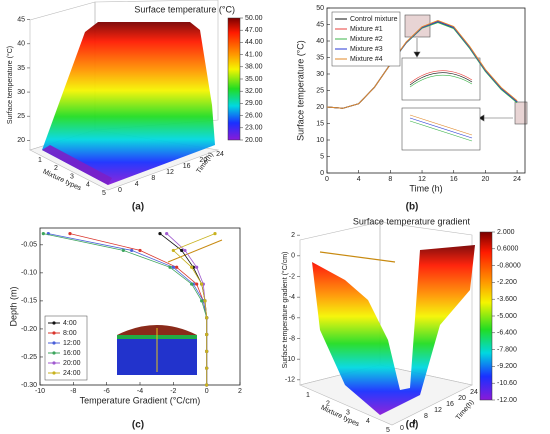 Image resolution: width=550 pixels, height=434 pixels. Describe the element at coordinates (507, 282) in the screenshot. I see `colorbar-tick-label: -2.200` at that location.